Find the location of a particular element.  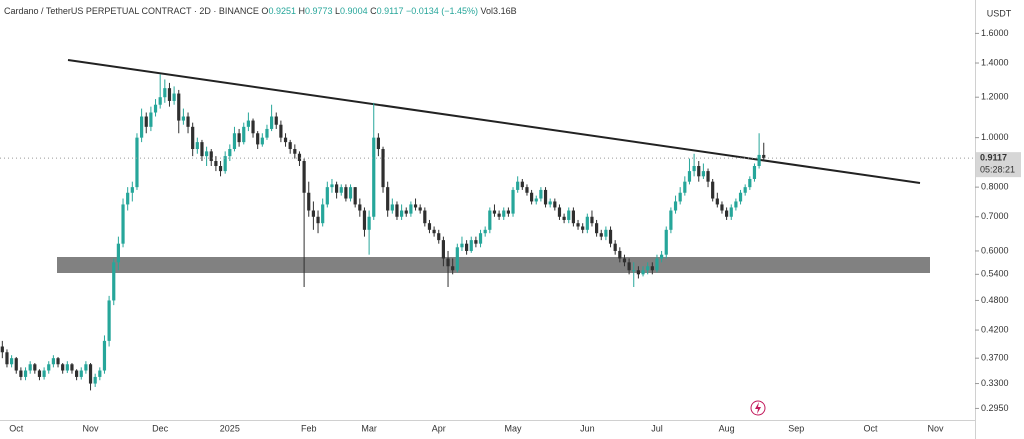

ohlc-value: 0.9251 is located at coordinates (282, 11).